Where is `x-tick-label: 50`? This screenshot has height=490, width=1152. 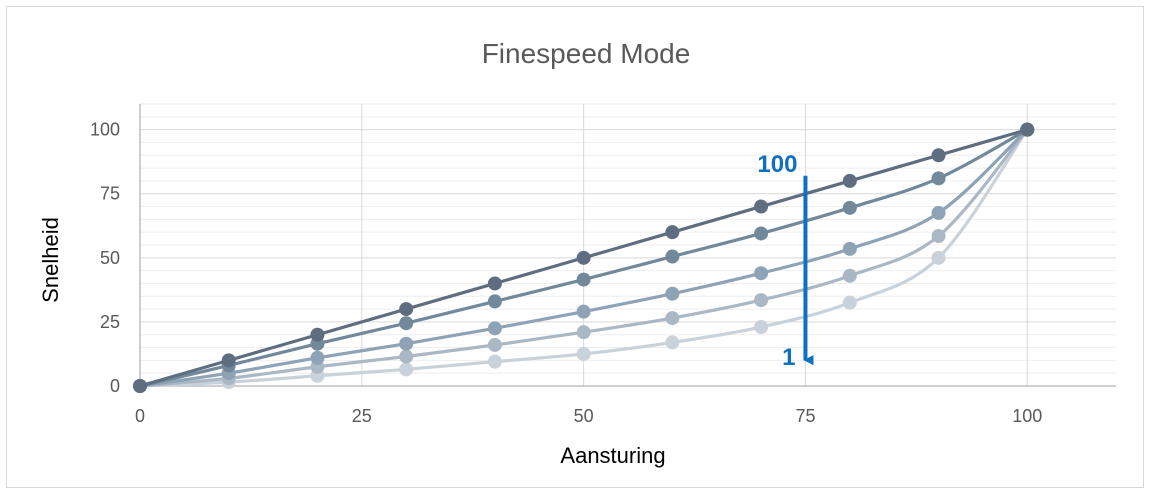
x-tick-label: 50 is located at coordinates (584, 416).